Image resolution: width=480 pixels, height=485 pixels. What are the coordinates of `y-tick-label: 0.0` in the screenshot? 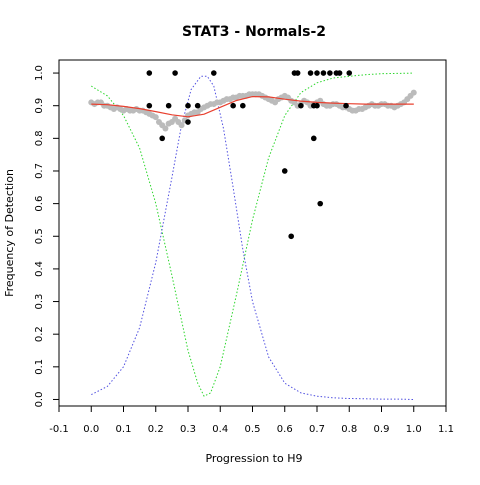 It's located at (39, 400).